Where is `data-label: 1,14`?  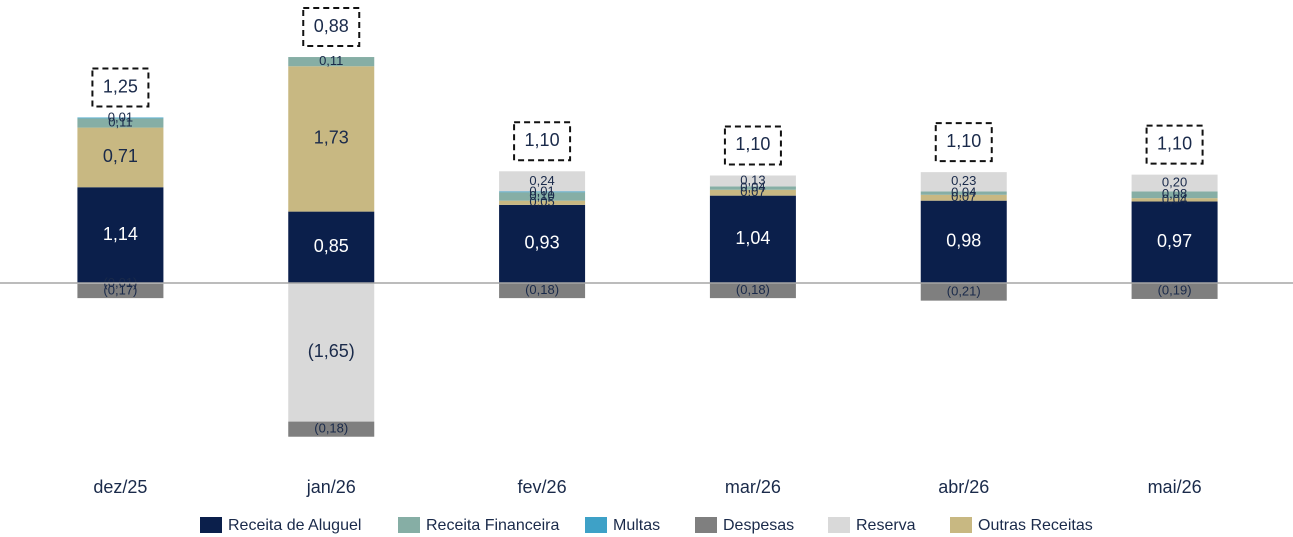
data-label: 1,14 is located at coordinates (120, 234).